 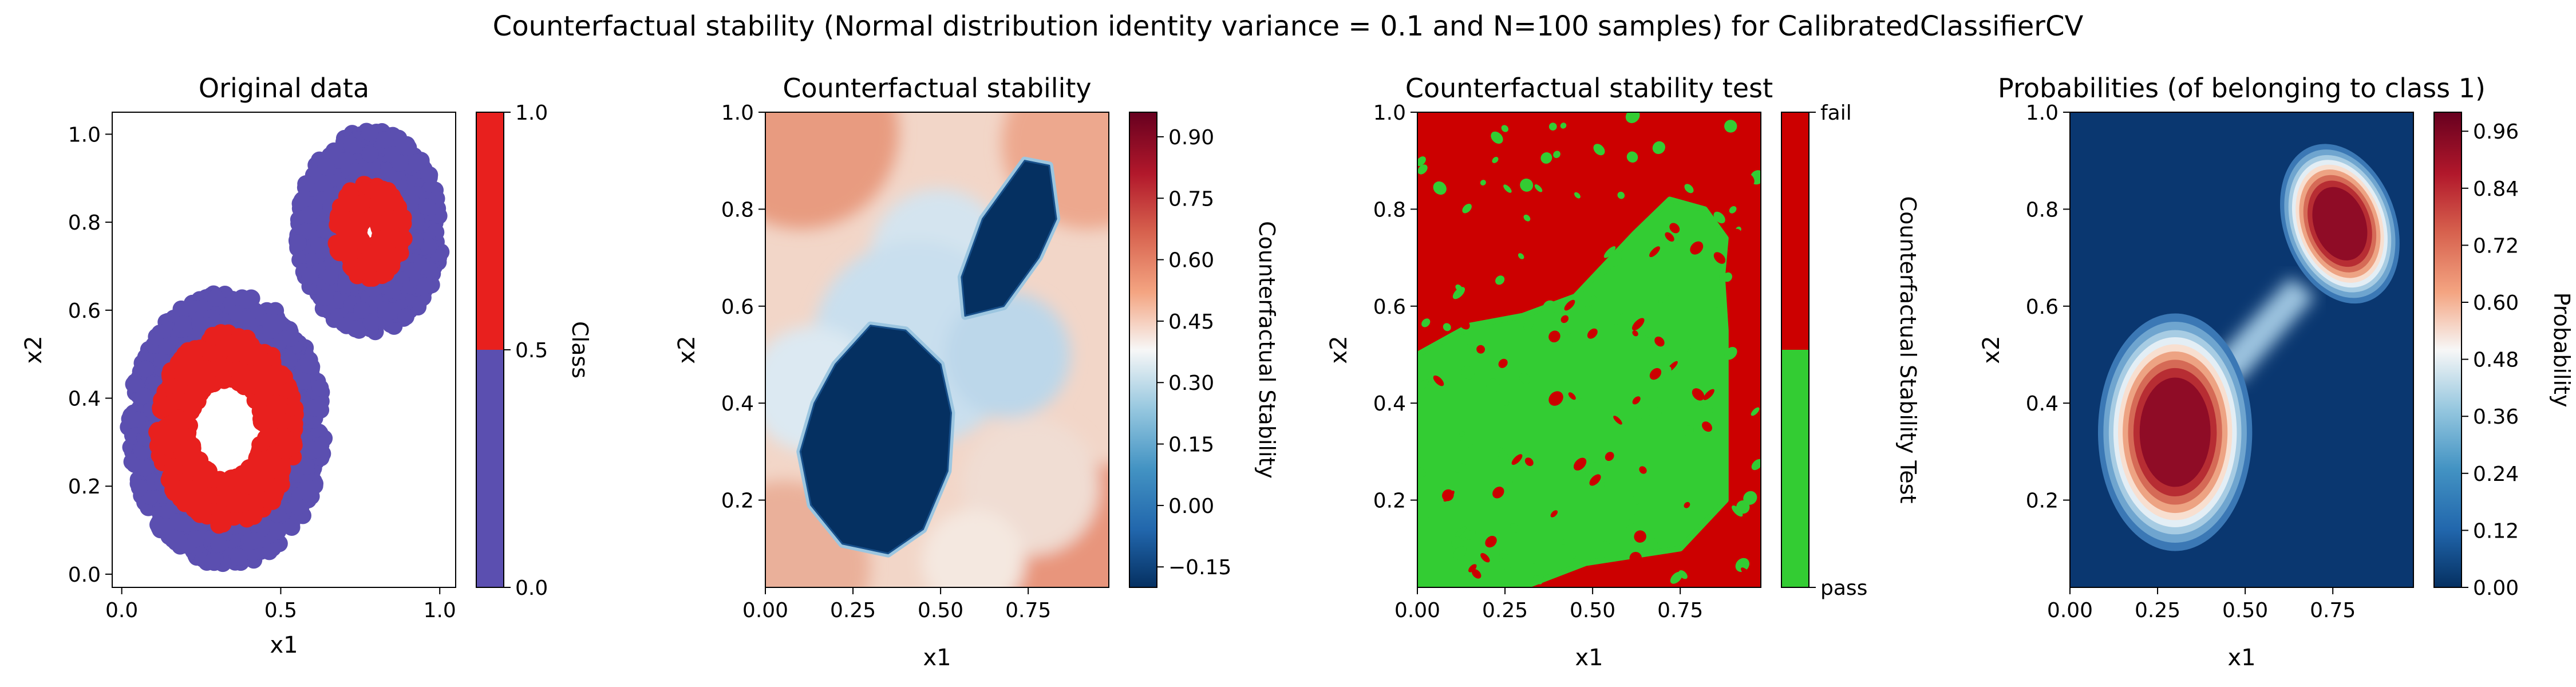 I want to click on y-tick-label: 0.8, so click(x=2042, y=210).